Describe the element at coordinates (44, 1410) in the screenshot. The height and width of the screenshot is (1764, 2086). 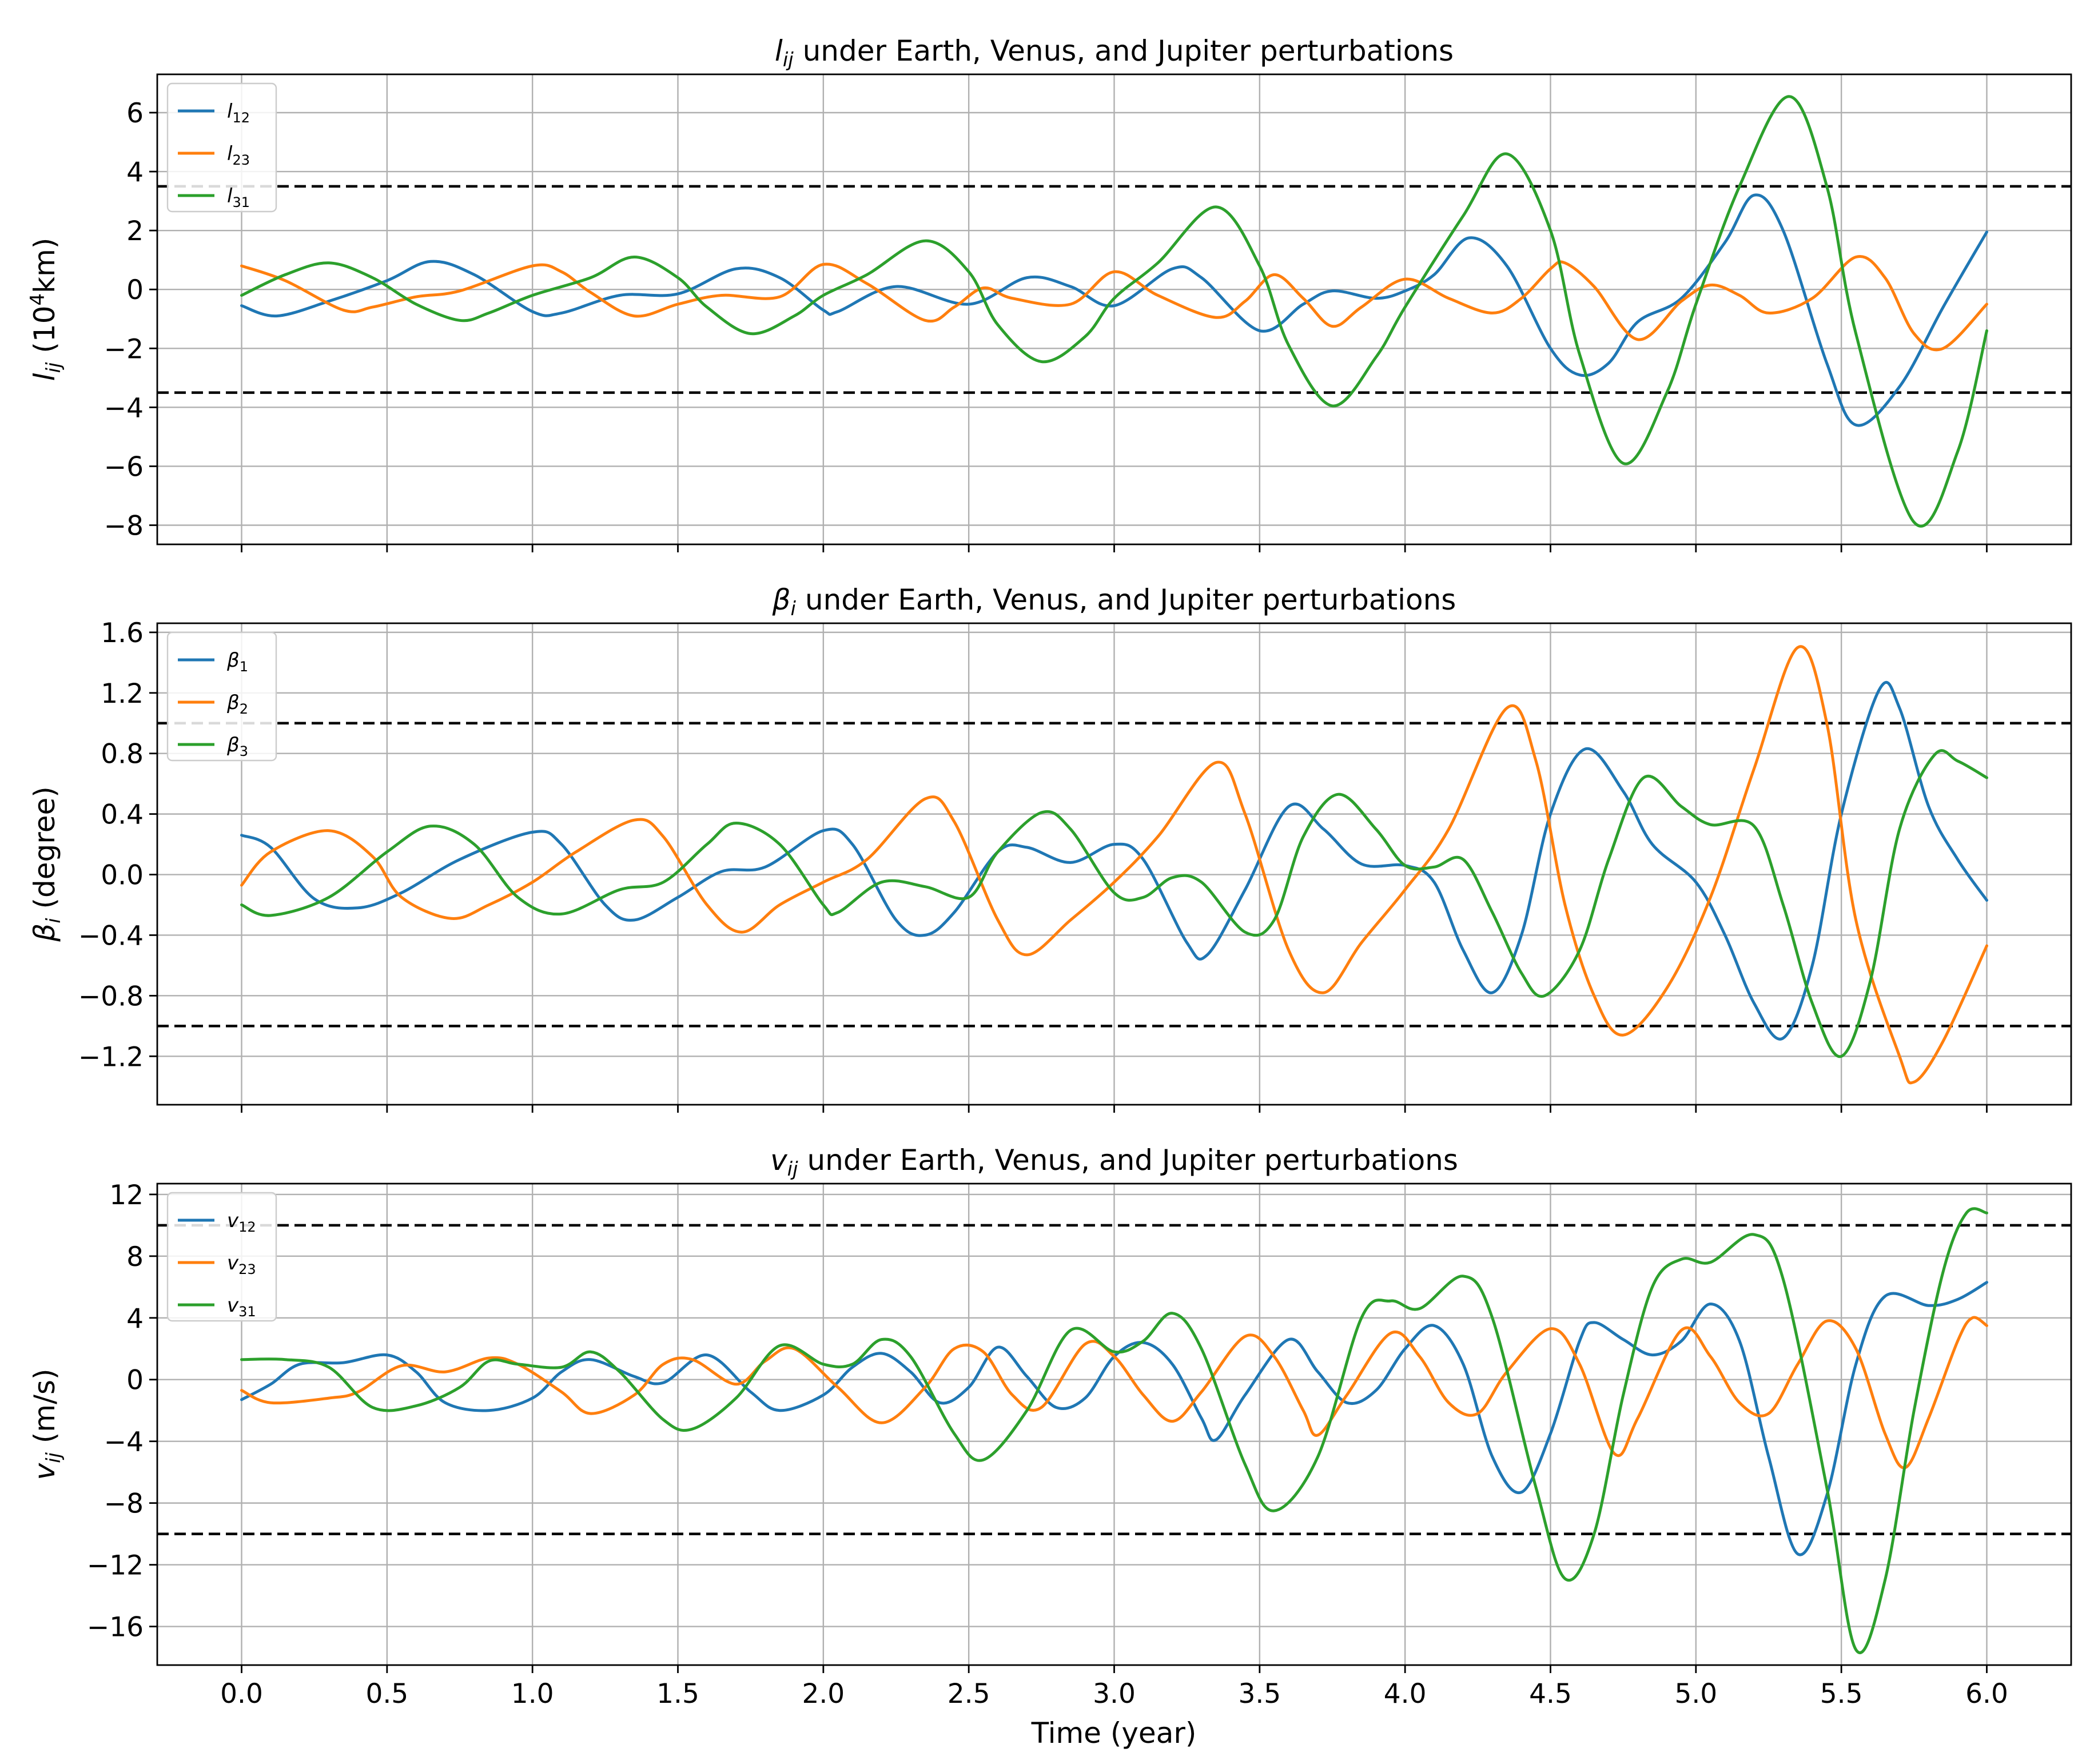
I see `ylabel-unit: (m/s)` at that location.